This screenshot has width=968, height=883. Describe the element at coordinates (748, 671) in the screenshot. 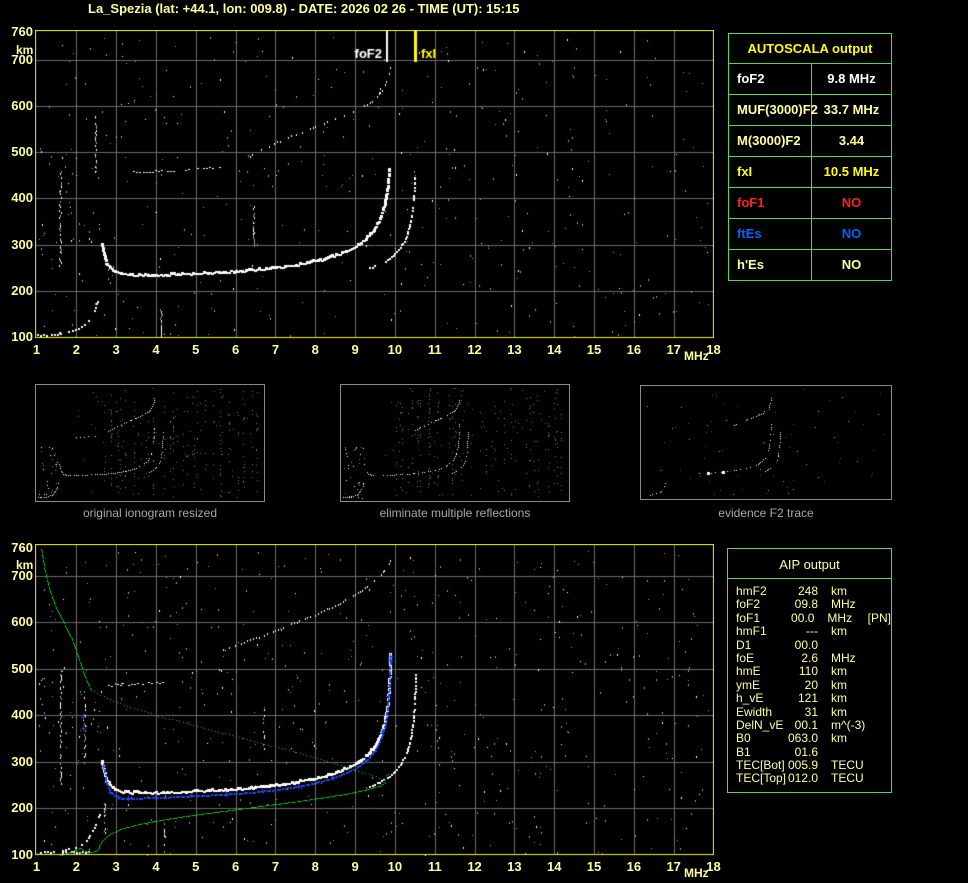

I see `aip-row-label: hmE` at that location.